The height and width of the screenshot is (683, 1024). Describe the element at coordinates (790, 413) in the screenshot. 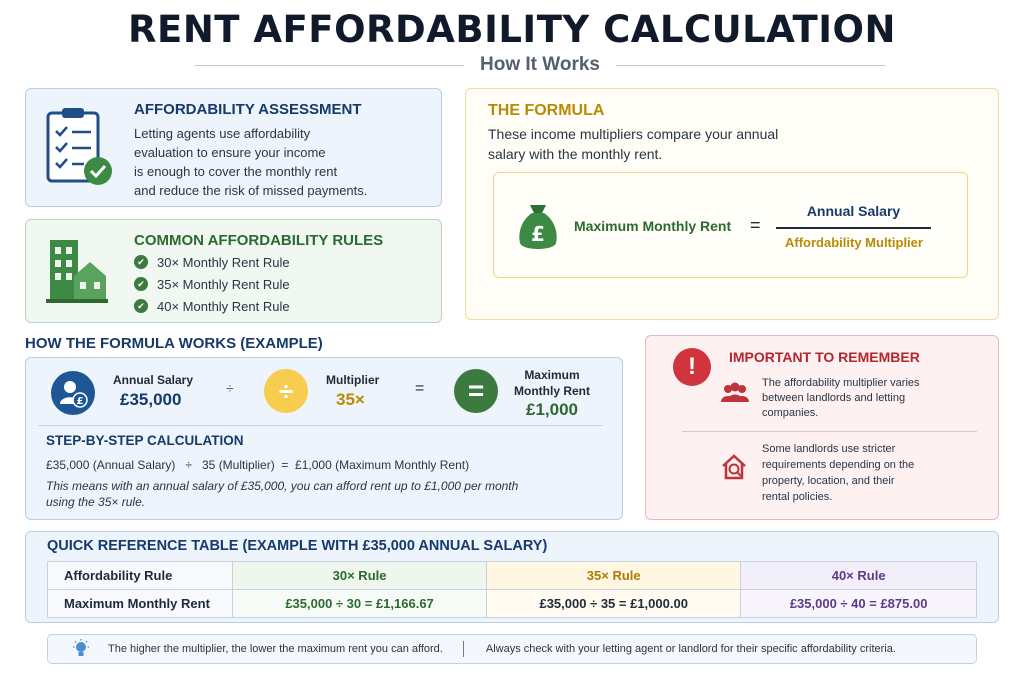

I see `point-line: companies.` at that location.